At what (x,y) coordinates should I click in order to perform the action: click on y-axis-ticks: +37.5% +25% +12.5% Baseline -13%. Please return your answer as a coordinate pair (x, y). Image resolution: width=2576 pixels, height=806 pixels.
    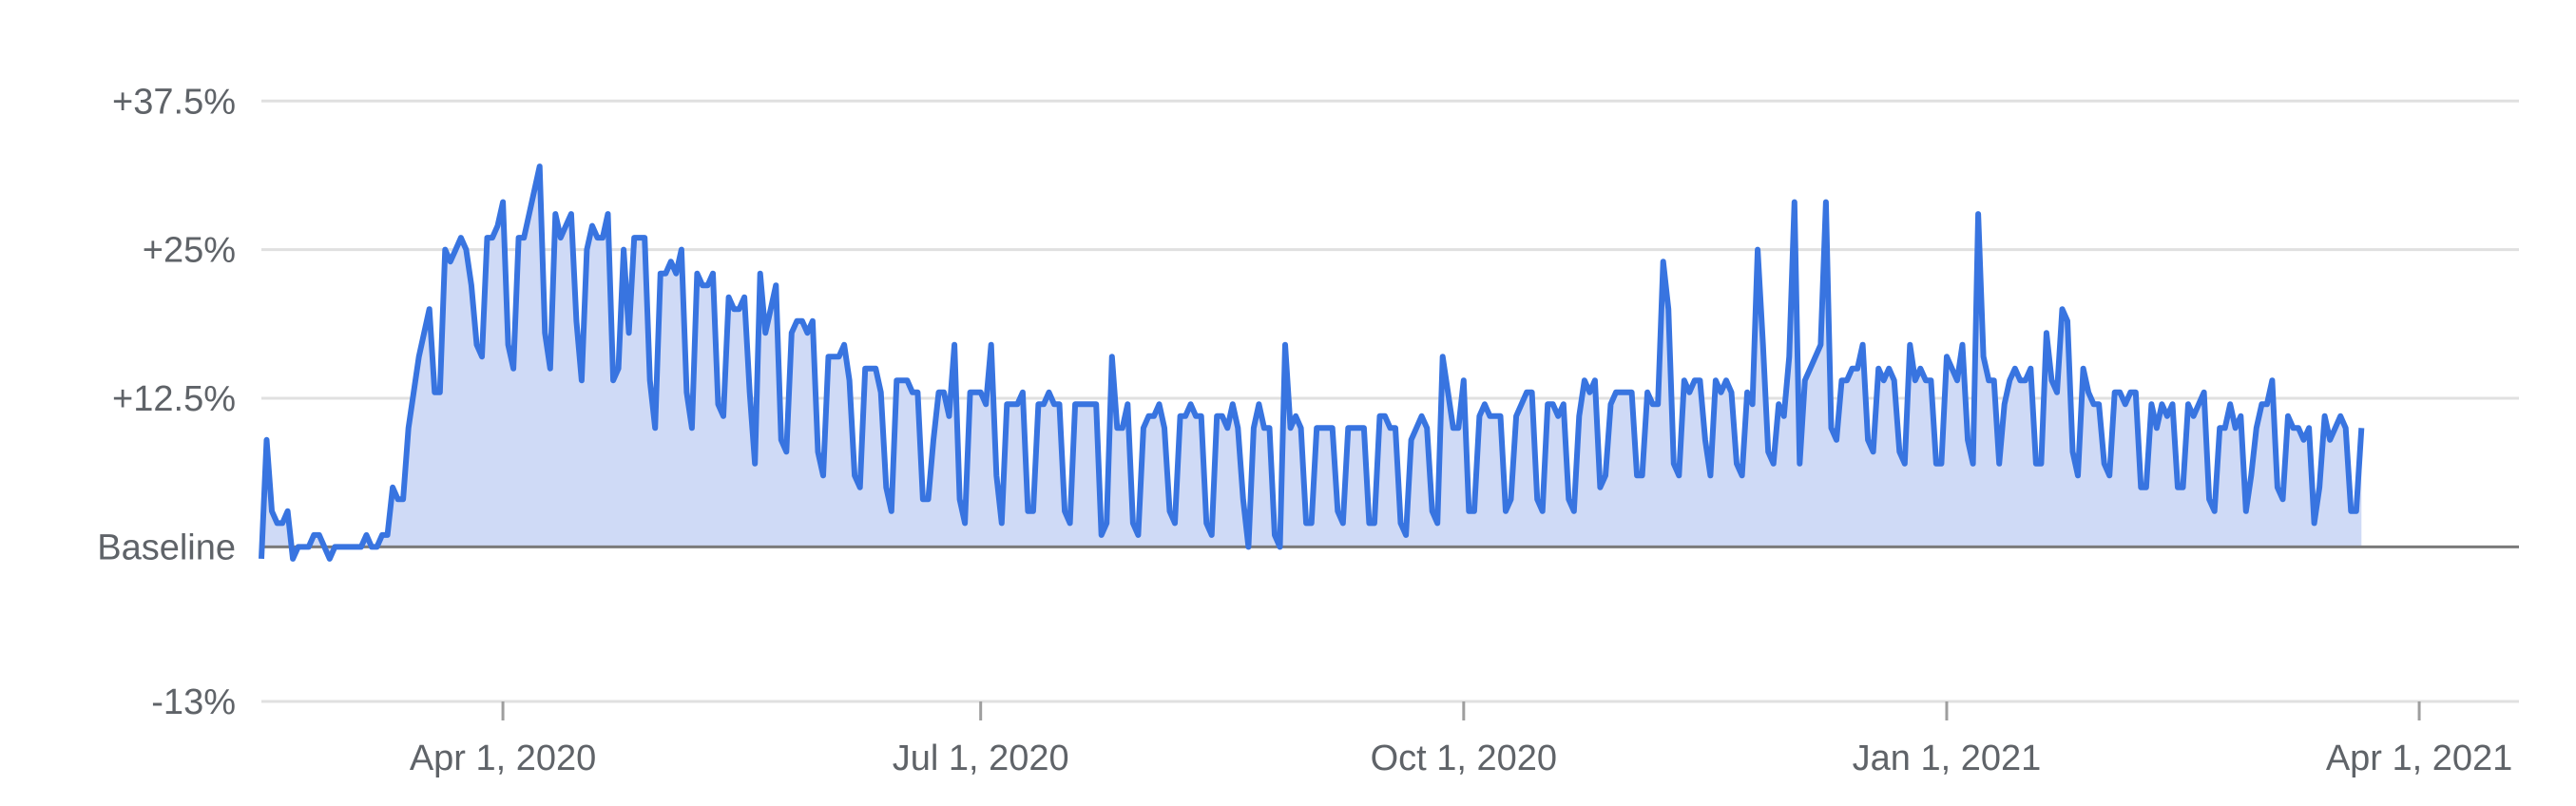
    Looking at the image, I should click on (166, 402).